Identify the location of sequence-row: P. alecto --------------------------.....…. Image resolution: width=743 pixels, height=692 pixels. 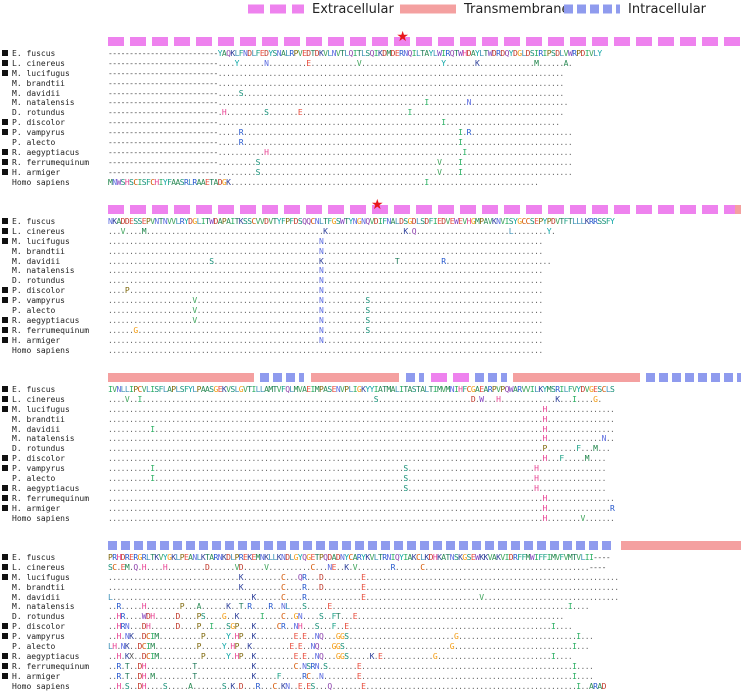
(371, 143).